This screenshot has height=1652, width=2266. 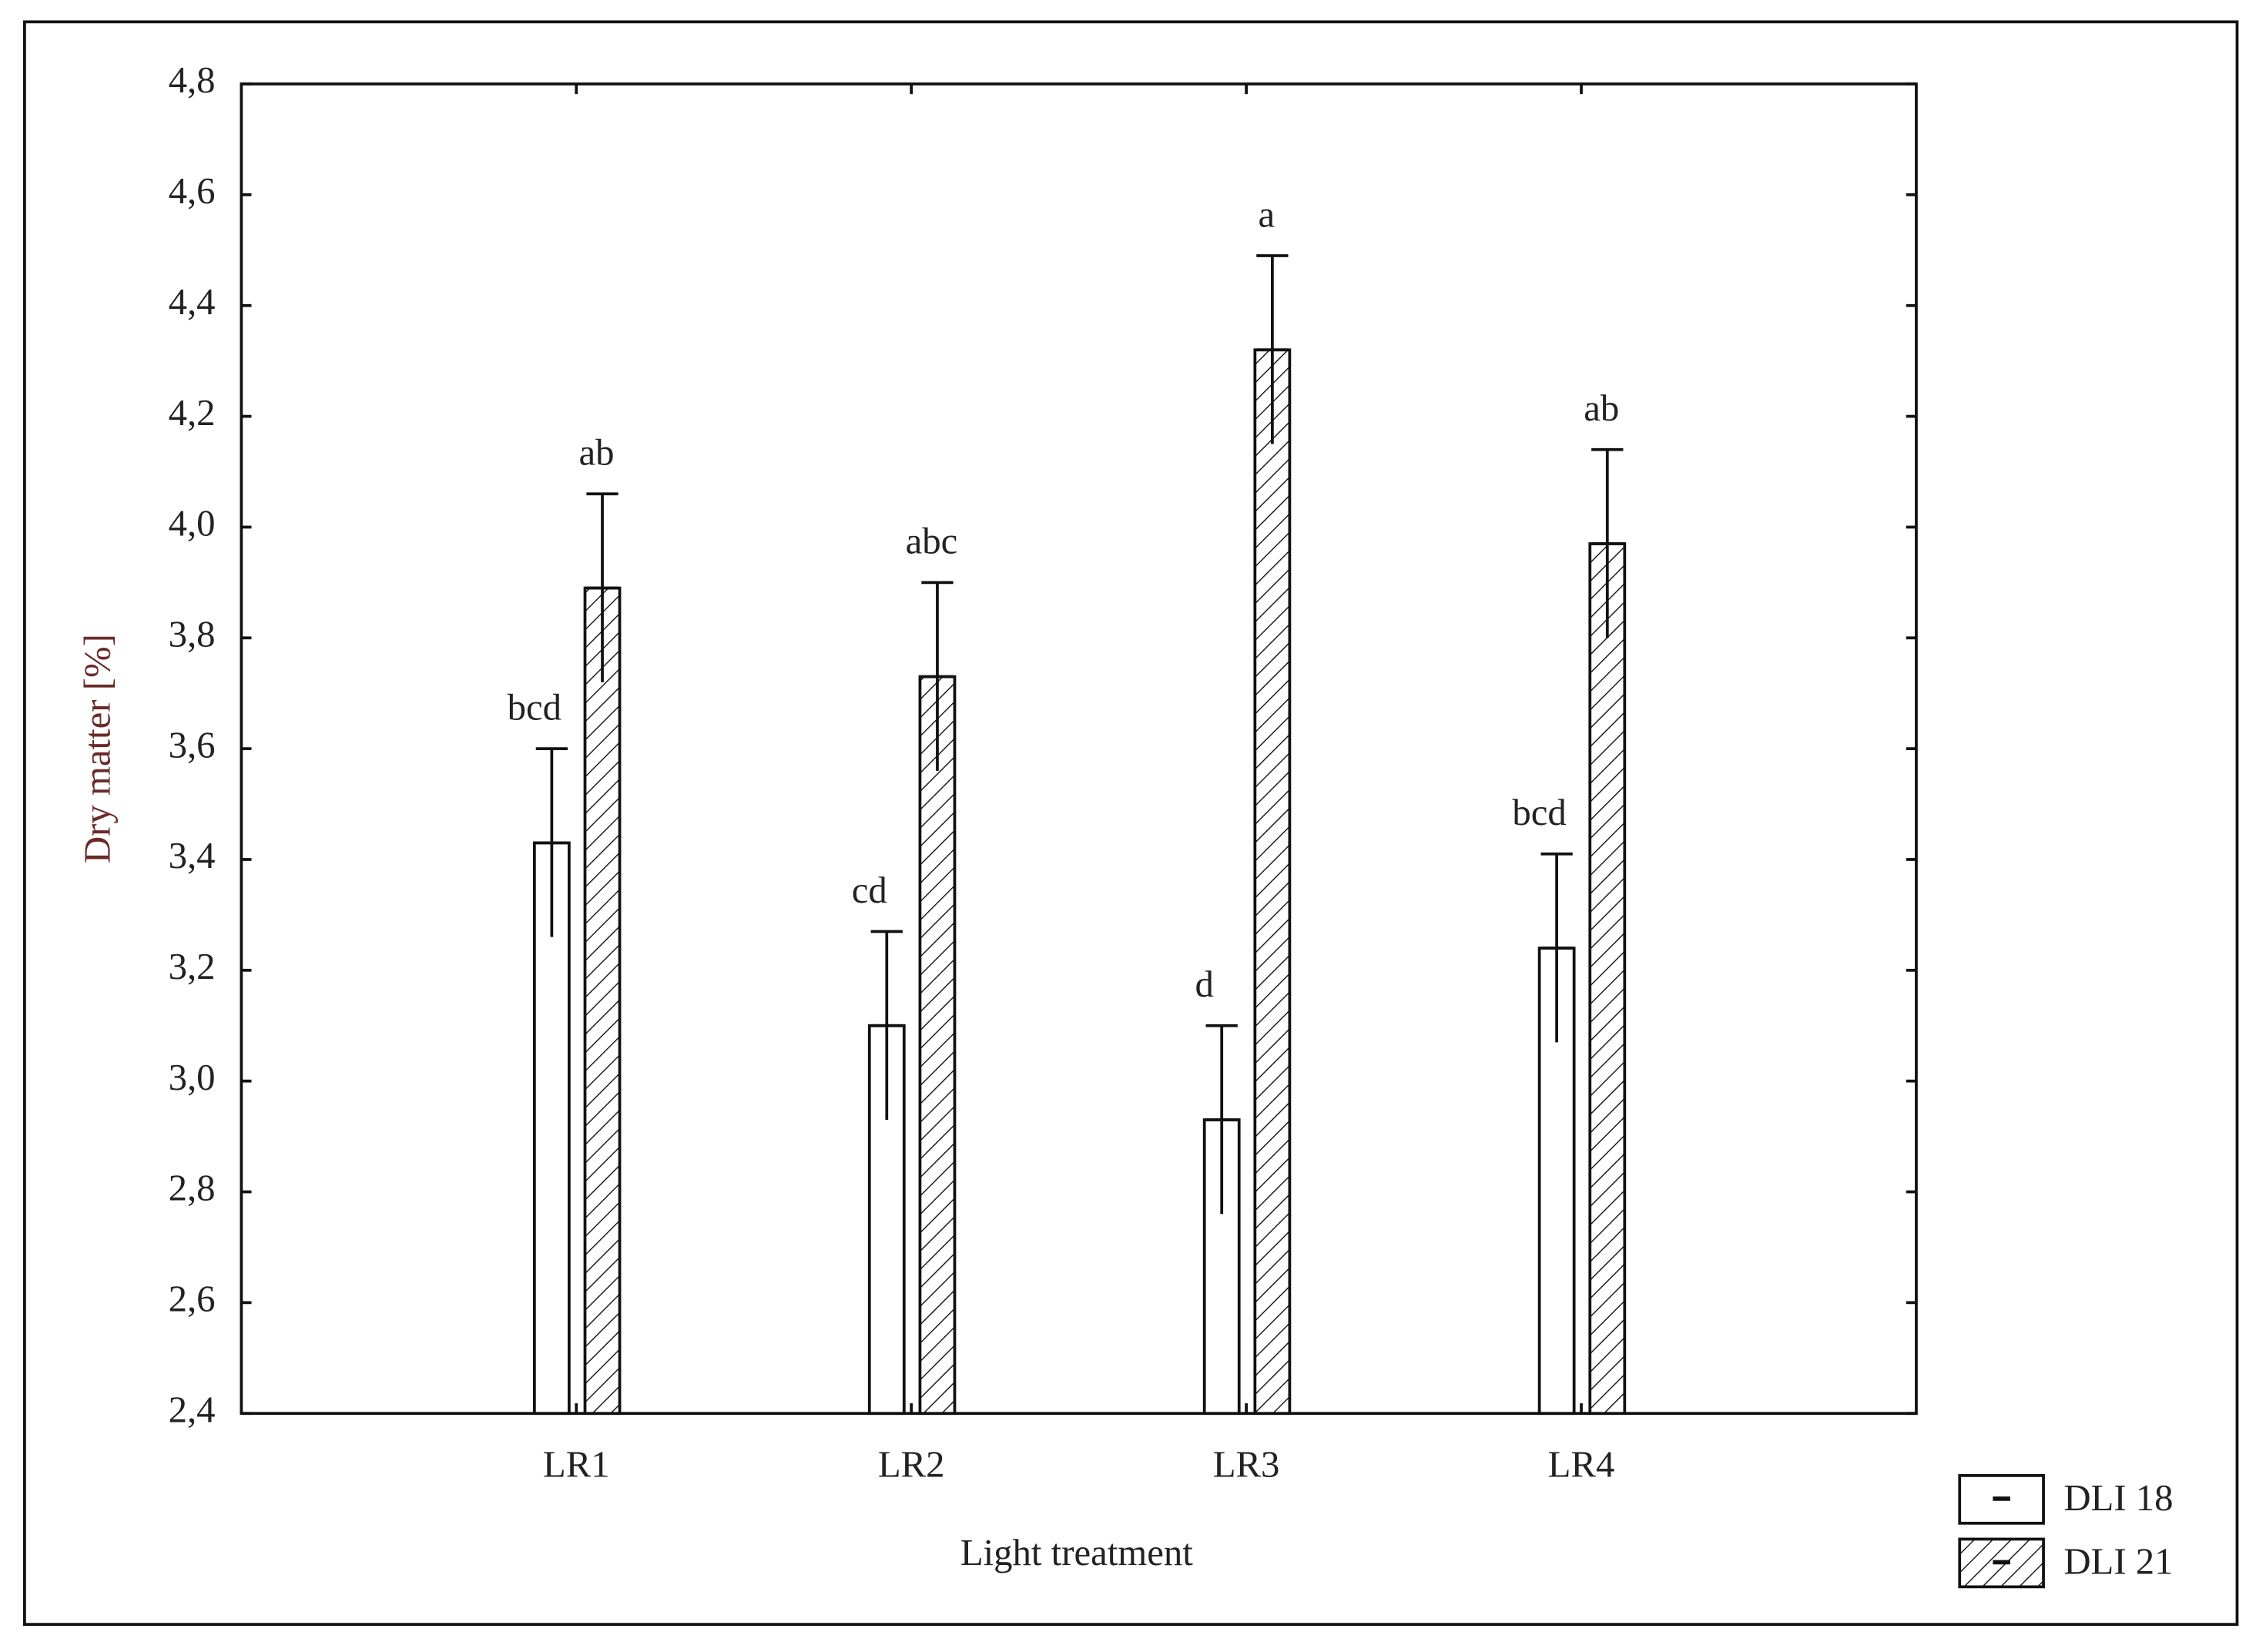 What do you see at coordinates (192, 302) in the screenshot?
I see `y-tick-label: 4,4` at bounding box center [192, 302].